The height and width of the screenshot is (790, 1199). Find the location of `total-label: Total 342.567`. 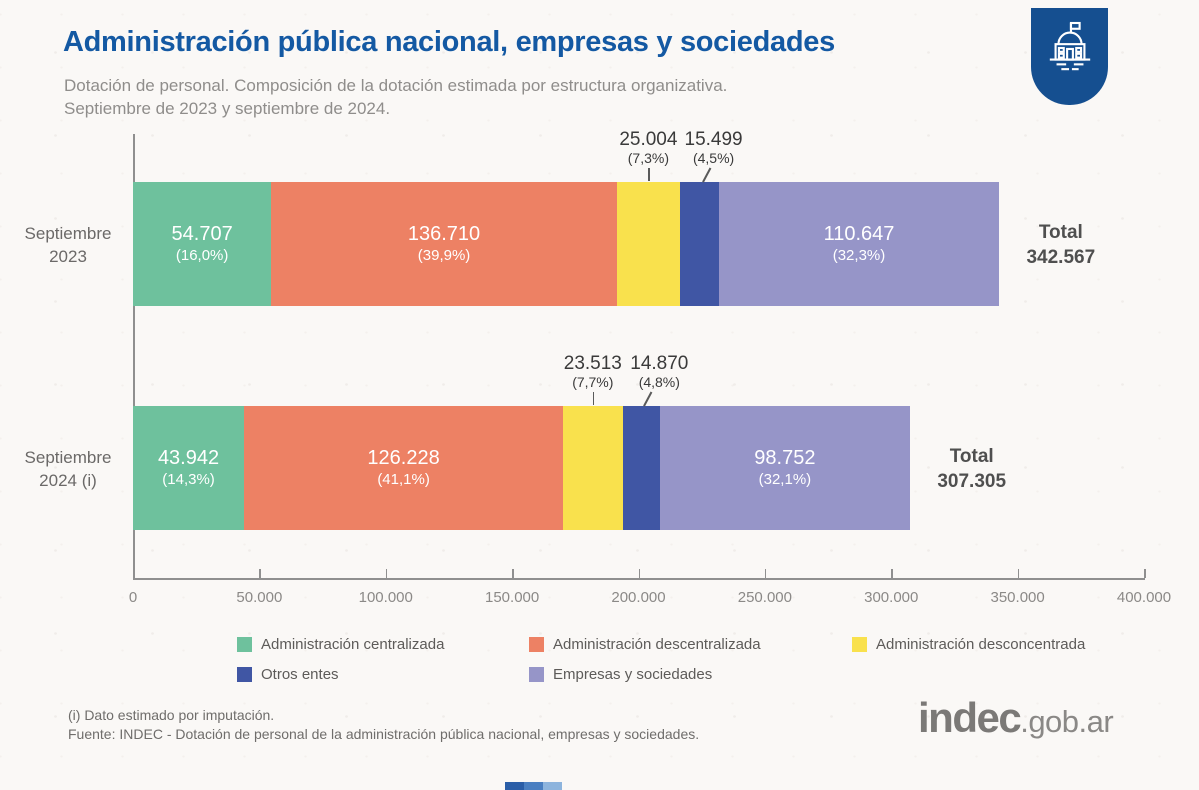

total-label: Total 342.567 is located at coordinates (1061, 245).